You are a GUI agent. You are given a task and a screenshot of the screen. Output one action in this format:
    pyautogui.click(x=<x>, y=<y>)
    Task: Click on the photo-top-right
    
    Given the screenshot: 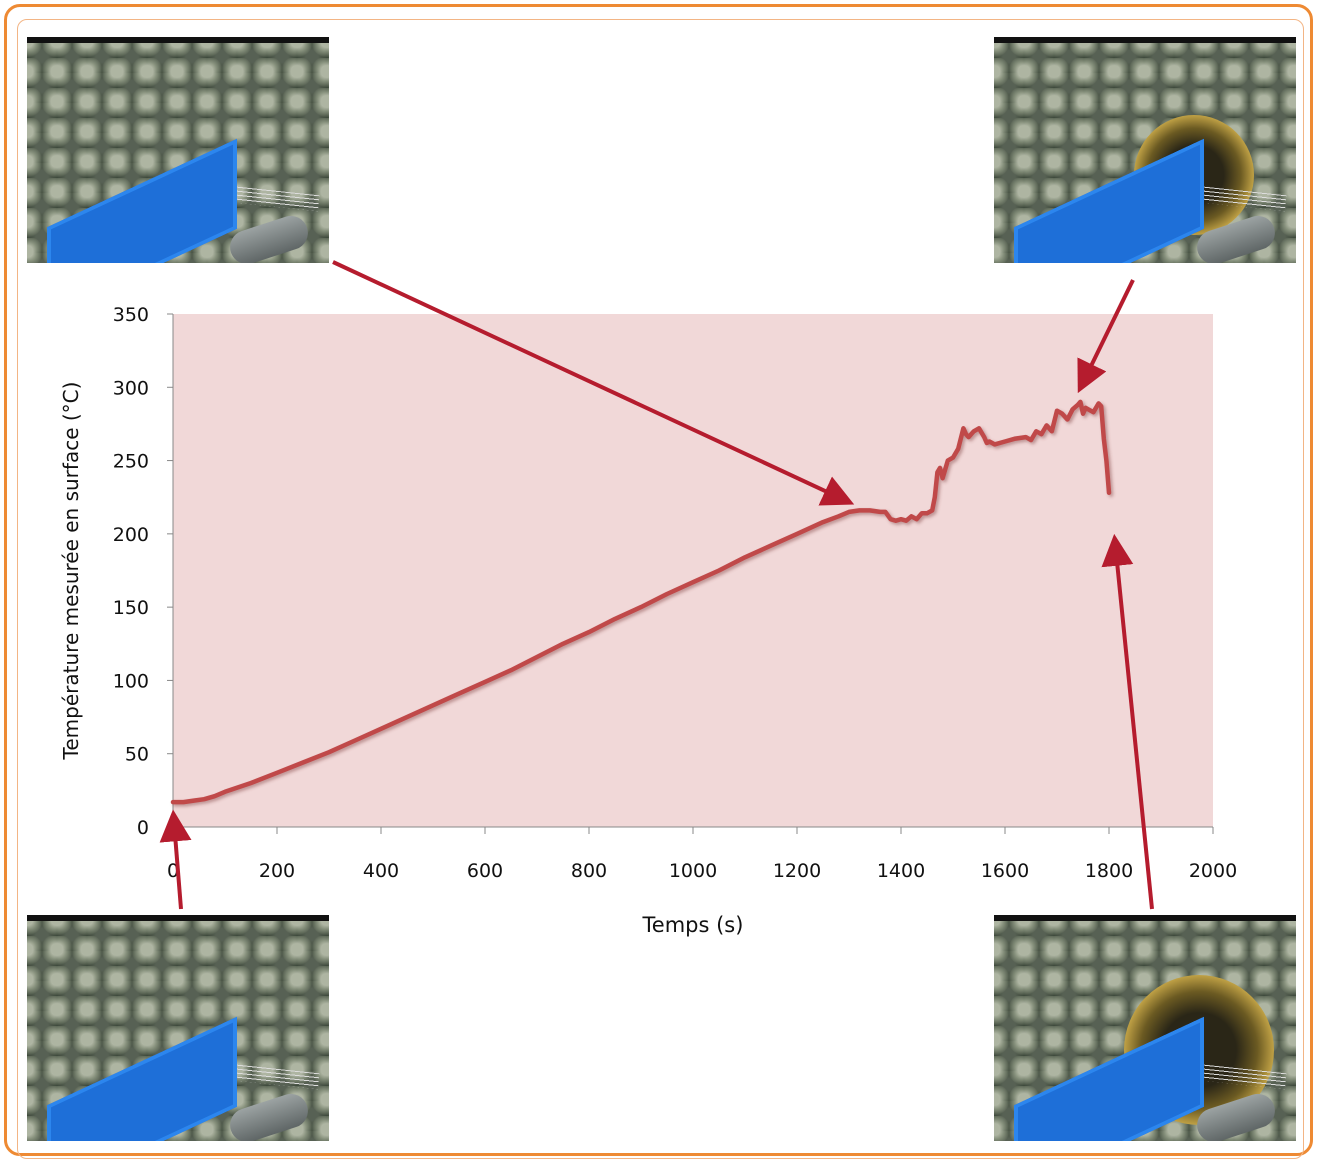 What is the action you would take?
    pyautogui.click(x=1145, y=150)
    